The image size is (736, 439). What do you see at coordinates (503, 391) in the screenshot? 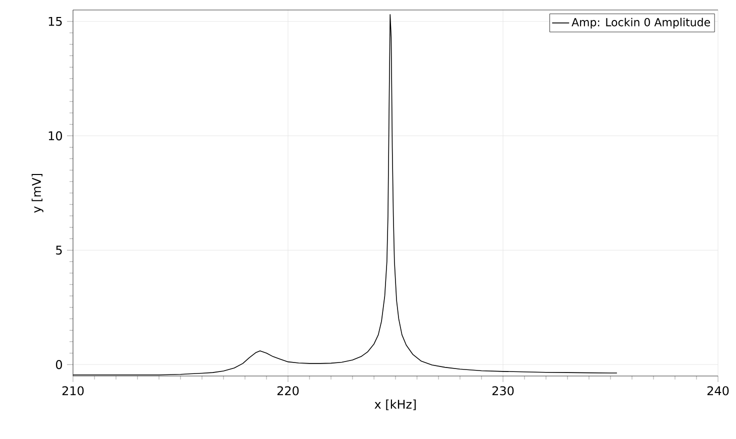
I see `x-tick-label: 230` at bounding box center [503, 391].